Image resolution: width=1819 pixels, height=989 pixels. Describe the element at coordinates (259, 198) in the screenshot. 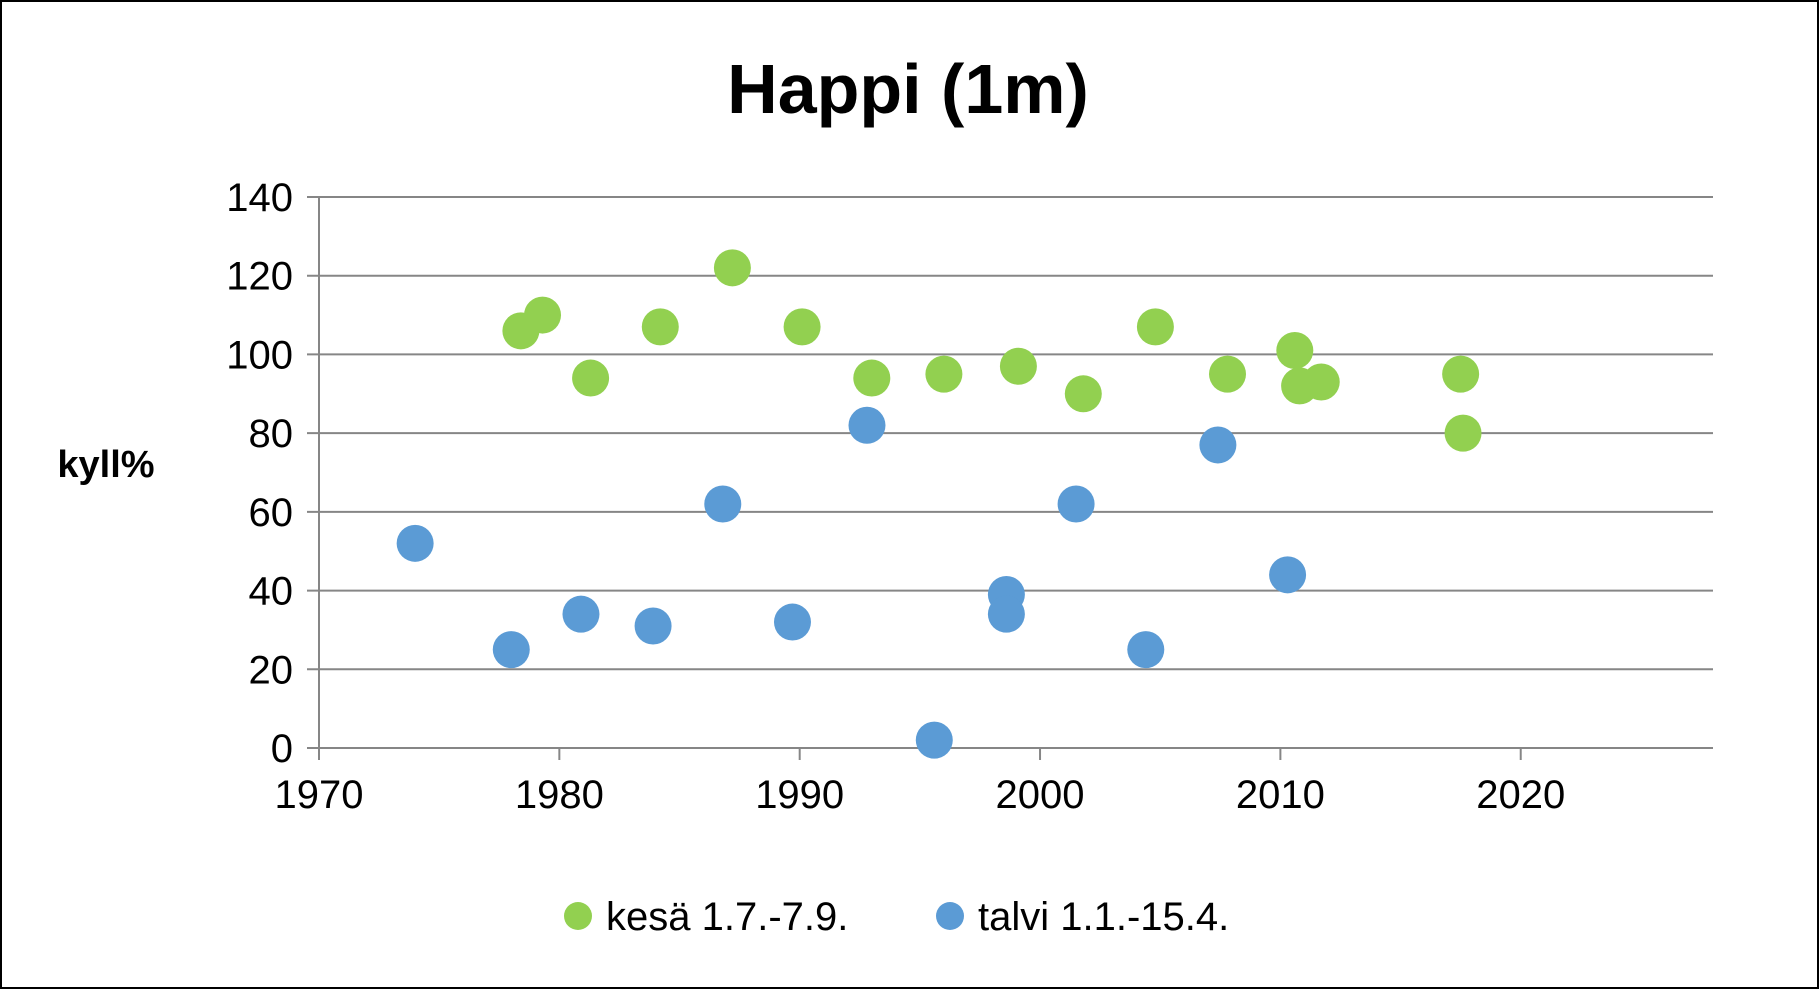

I see `y-tick-label: 140` at that location.